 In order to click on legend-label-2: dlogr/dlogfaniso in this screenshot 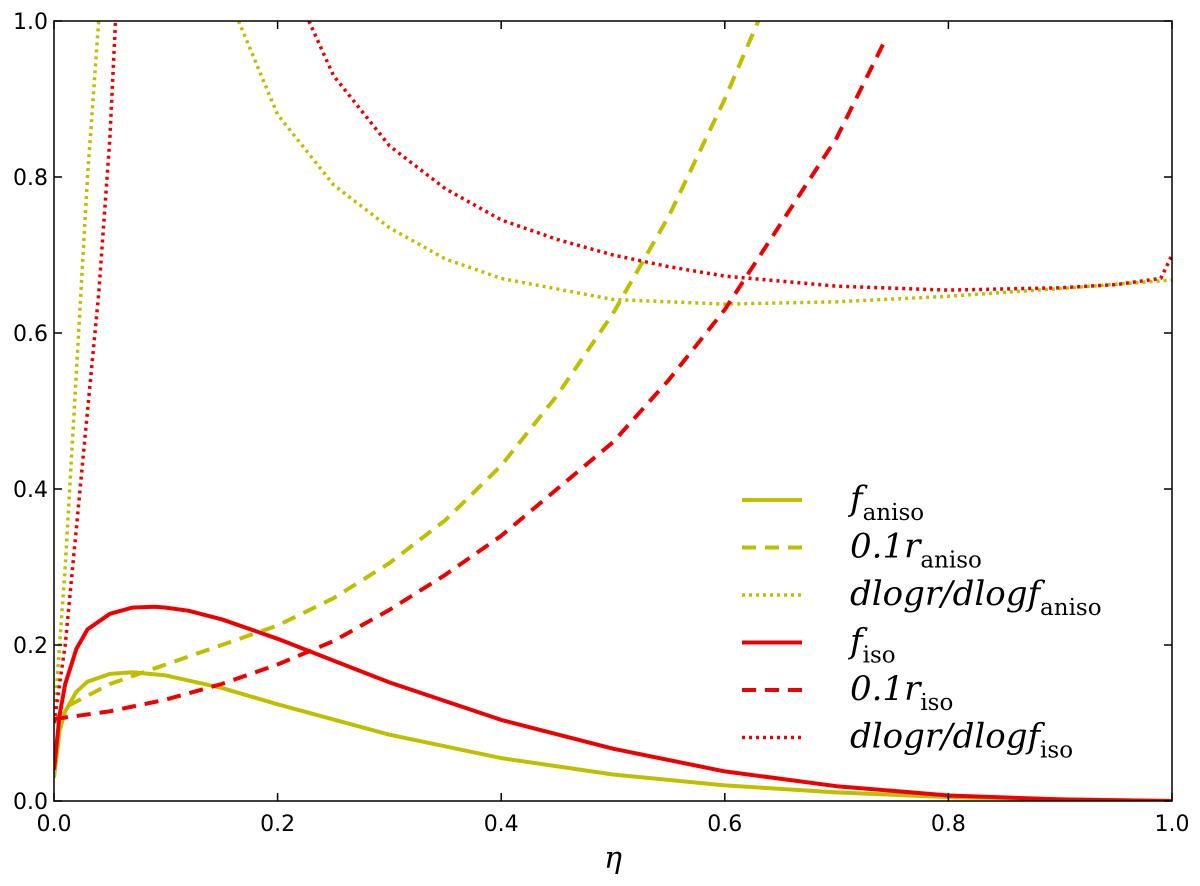, I will do `click(976, 597)`.